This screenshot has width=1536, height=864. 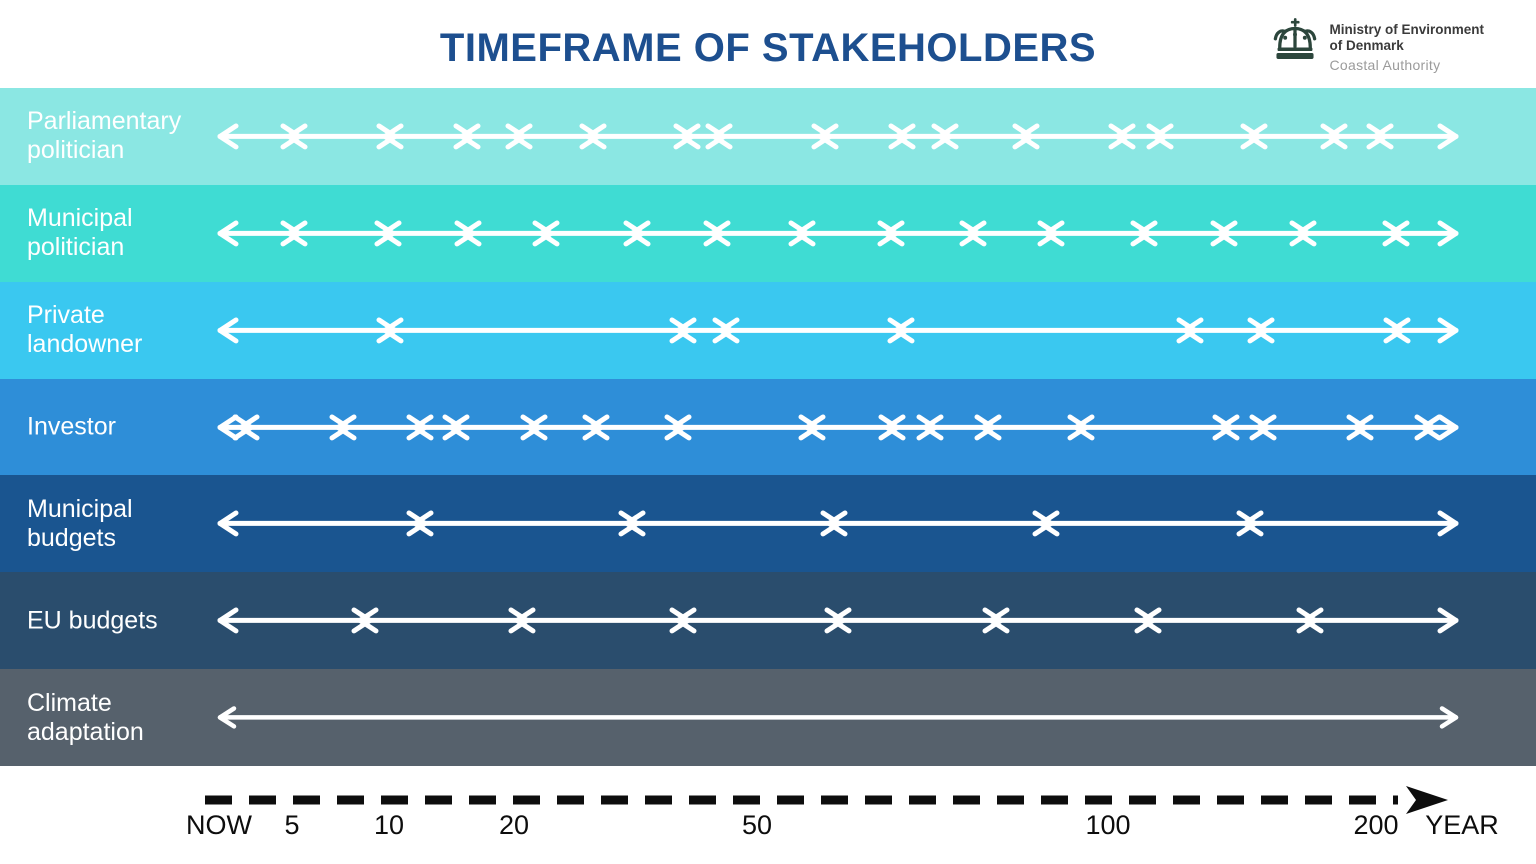 I want to click on axis-label-200: 200, so click(x=1376, y=825).